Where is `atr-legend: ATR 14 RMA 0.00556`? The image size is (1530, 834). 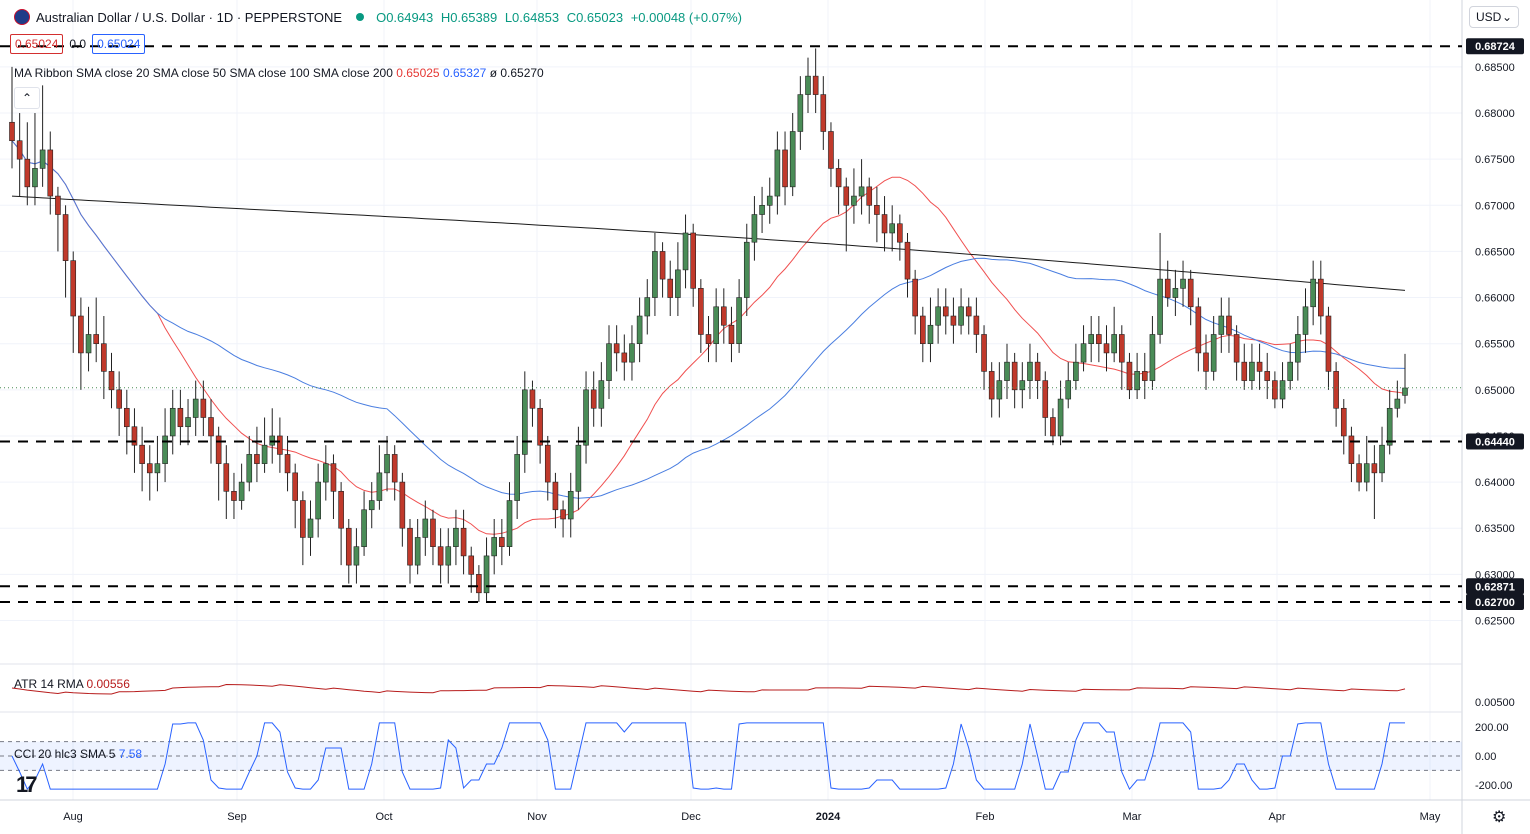
atr-legend: ATR 14 RMA 0.00556 is located at coordinates (72, 684).